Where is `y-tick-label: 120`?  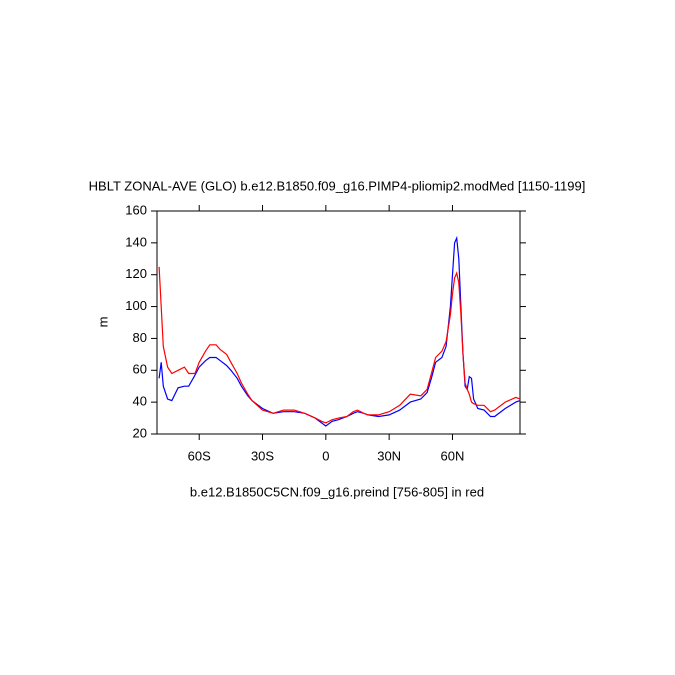
y-tick-label: 120 is located at coordinates (136, 273).